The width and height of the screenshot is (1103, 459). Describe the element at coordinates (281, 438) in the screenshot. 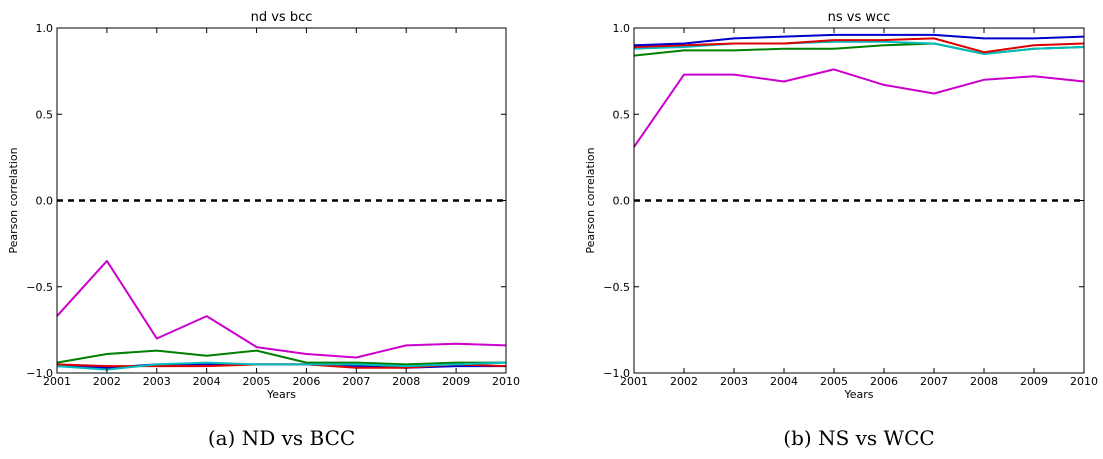

I see `figure-caption: (a) ND vs BCC` at that location.